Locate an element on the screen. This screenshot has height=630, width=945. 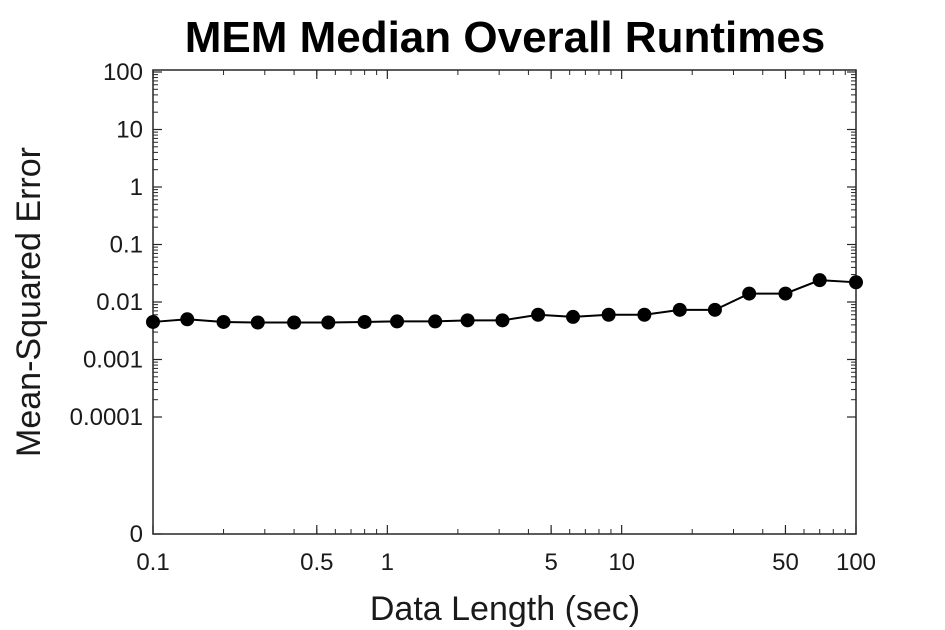
x-tick-label: 10 is located at coordinates (621, 562).